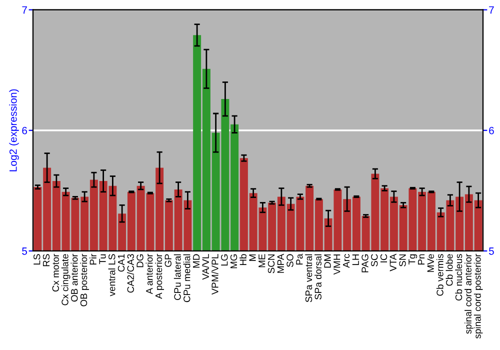 Image resolution: width=500 pixels, height=350 pixels. I want to click on x-tick-label: RS, so click(46, 260).